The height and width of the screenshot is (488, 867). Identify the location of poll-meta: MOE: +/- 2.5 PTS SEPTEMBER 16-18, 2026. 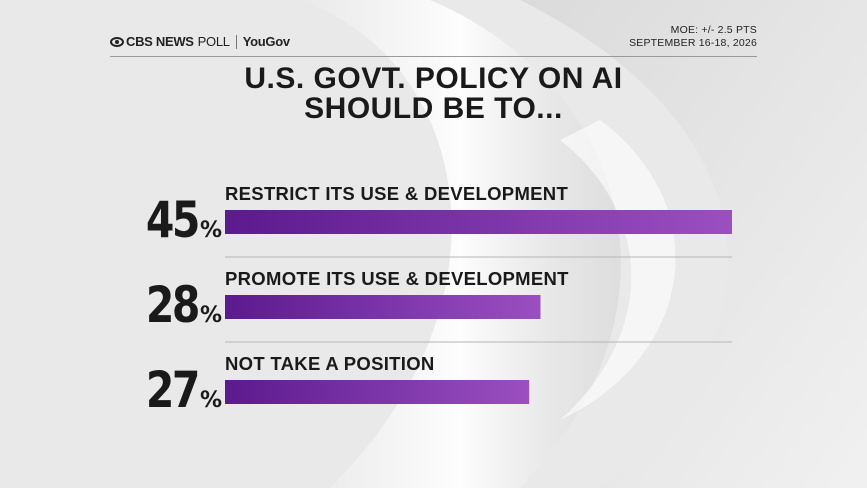
(693, 37).